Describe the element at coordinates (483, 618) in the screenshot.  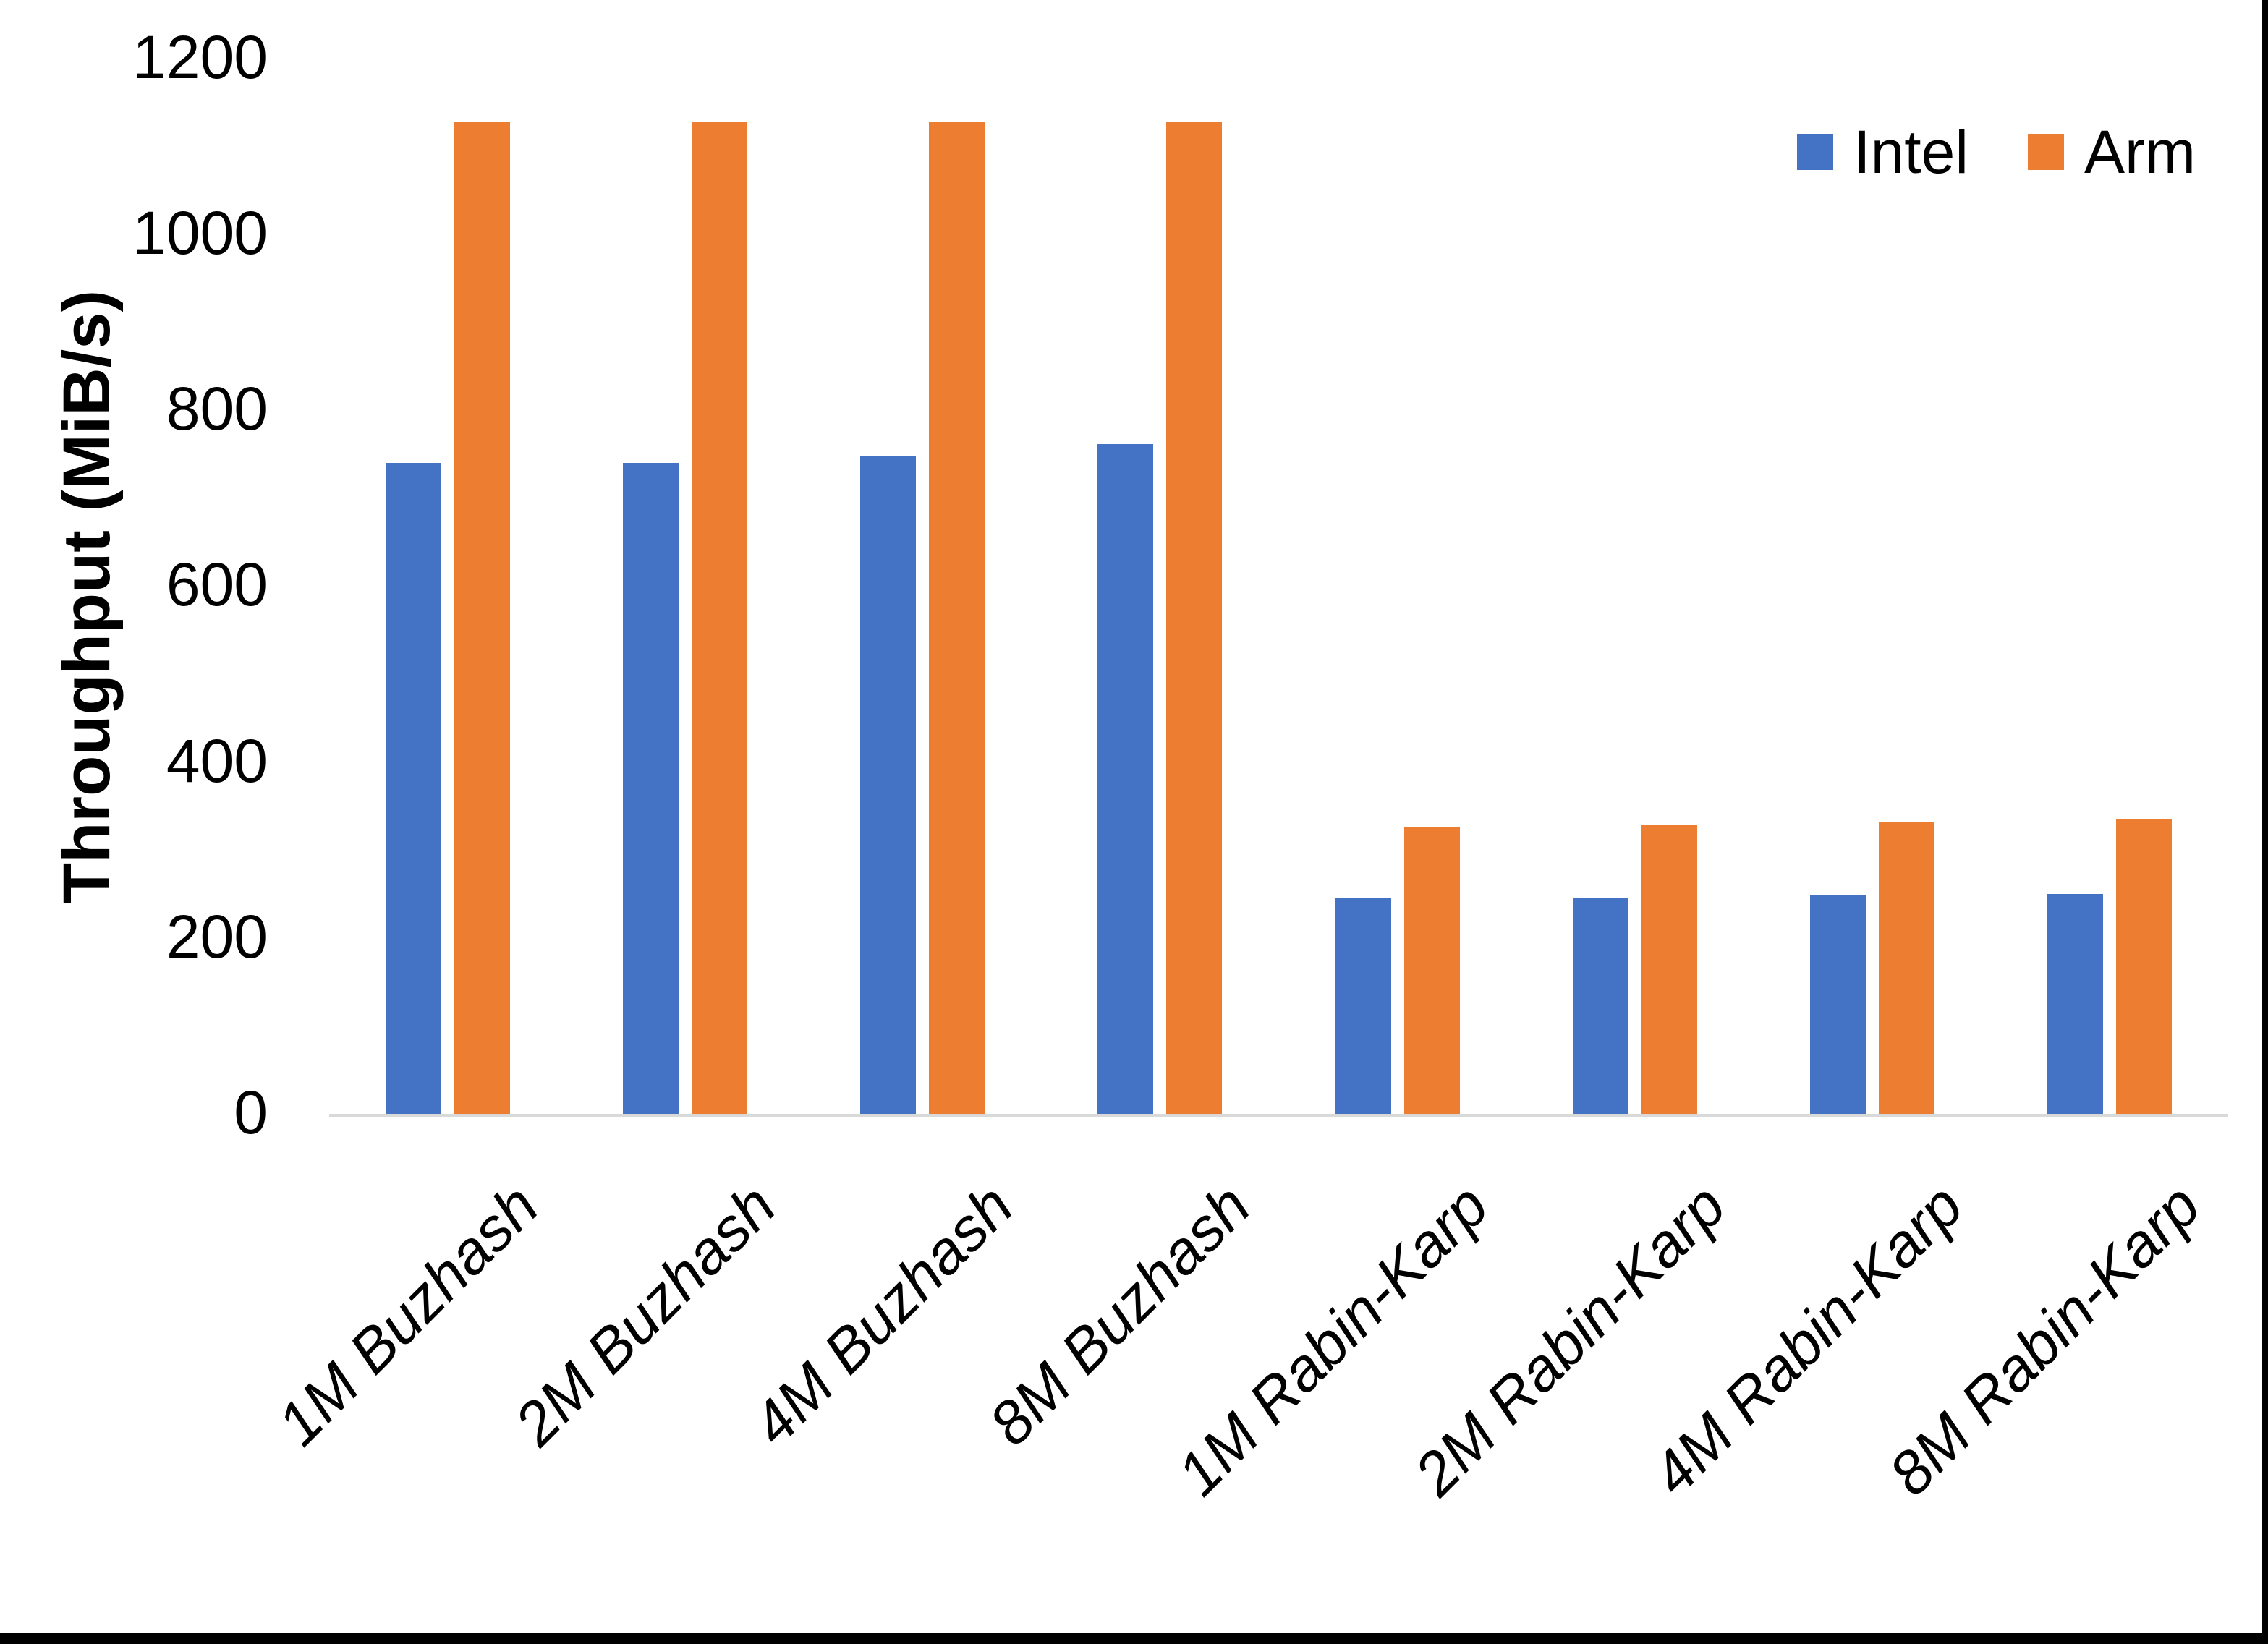
I see `bar-arm-1m-buzhash` at that location.